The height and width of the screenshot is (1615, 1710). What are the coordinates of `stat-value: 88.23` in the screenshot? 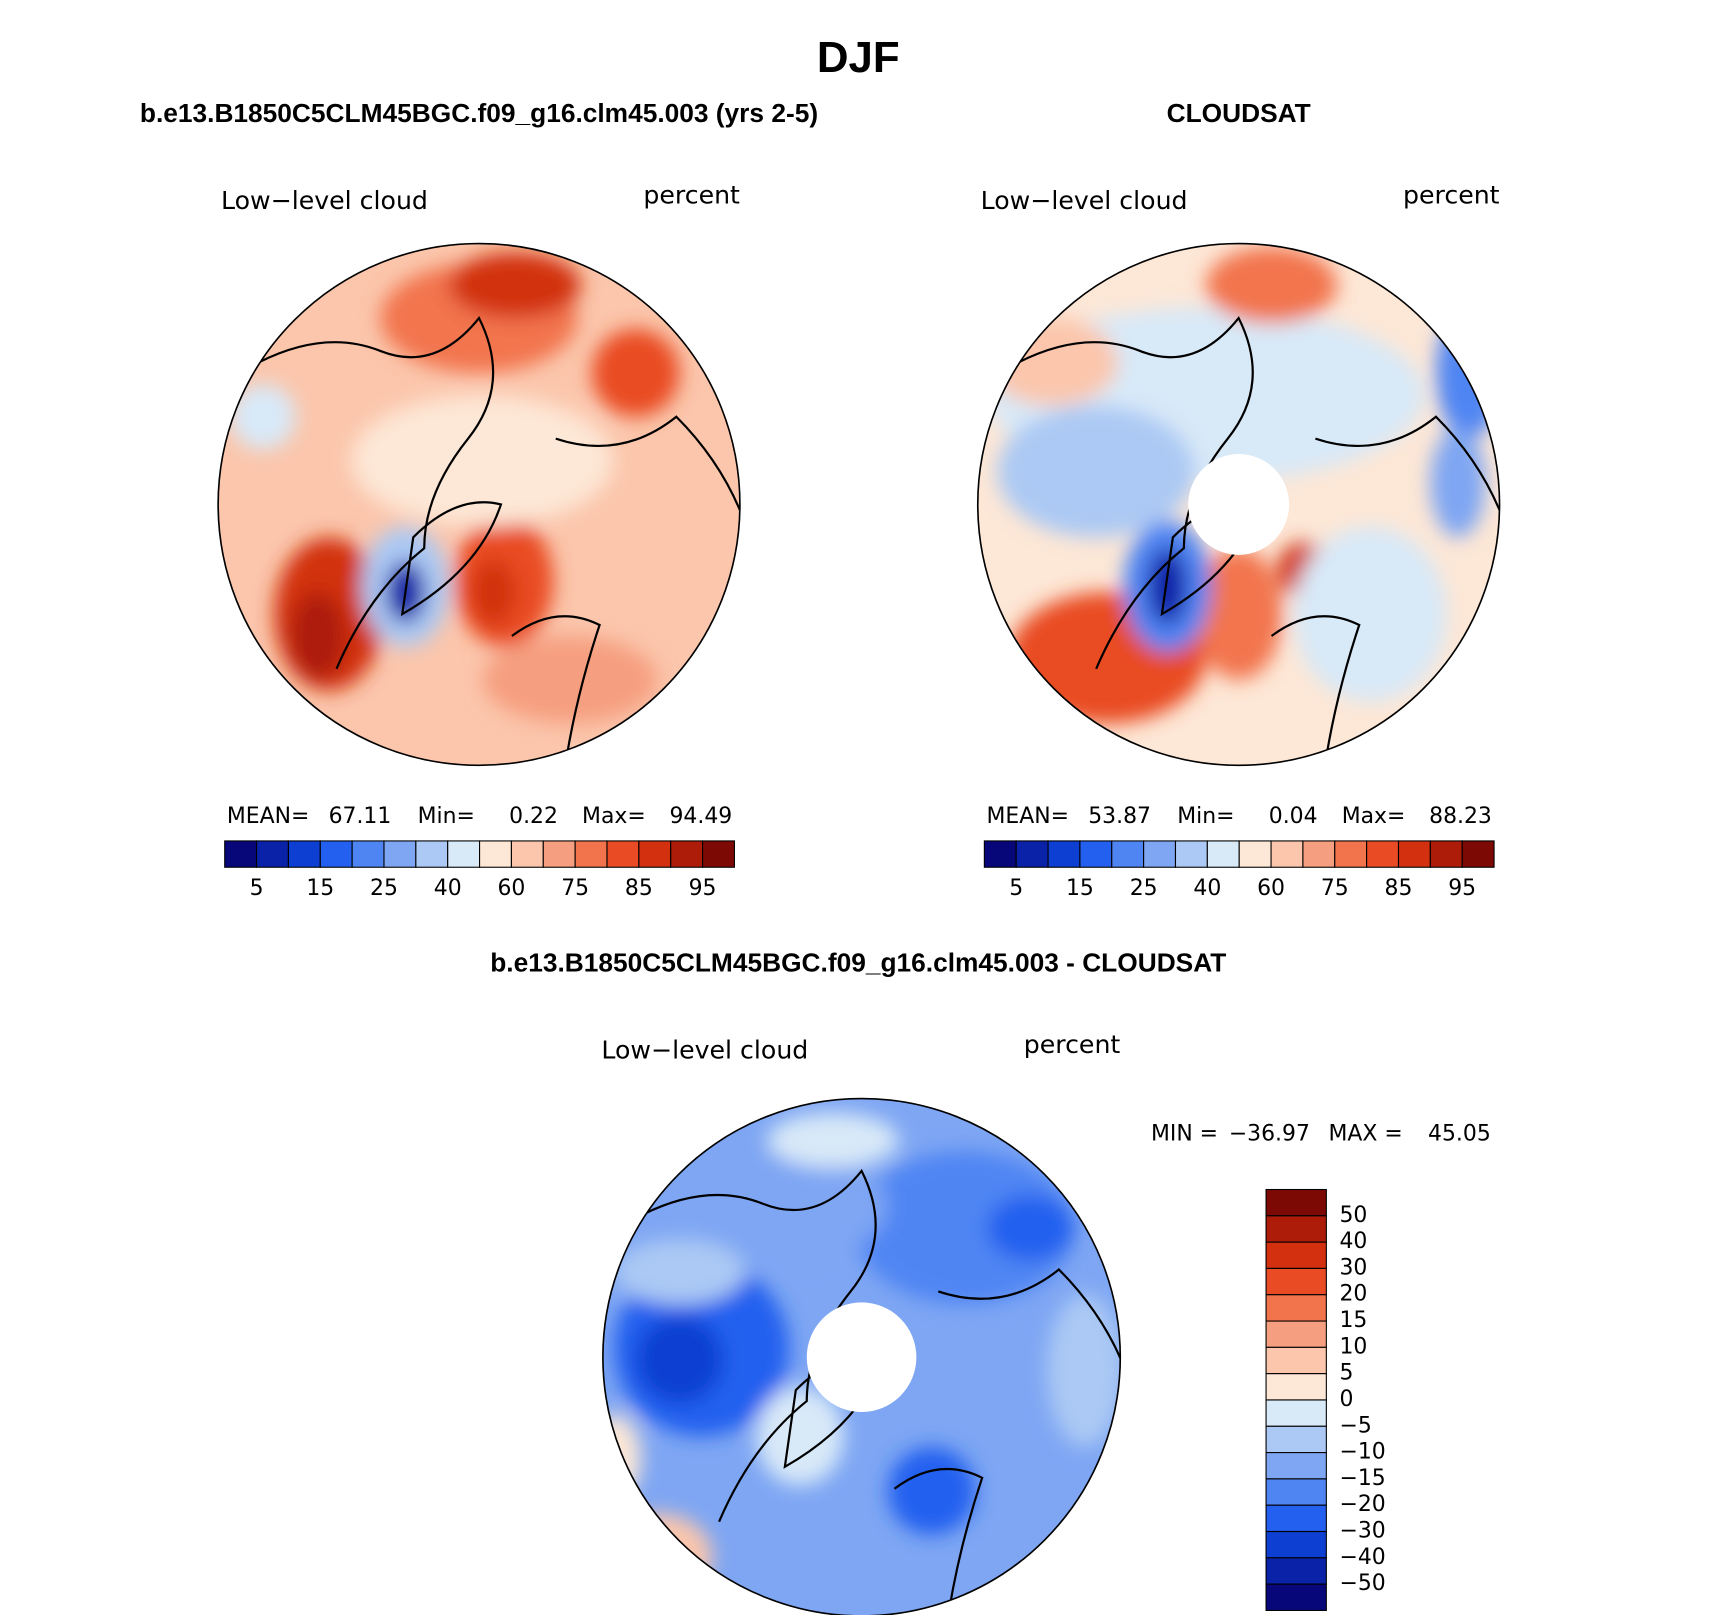 It's located at (1460, 816).